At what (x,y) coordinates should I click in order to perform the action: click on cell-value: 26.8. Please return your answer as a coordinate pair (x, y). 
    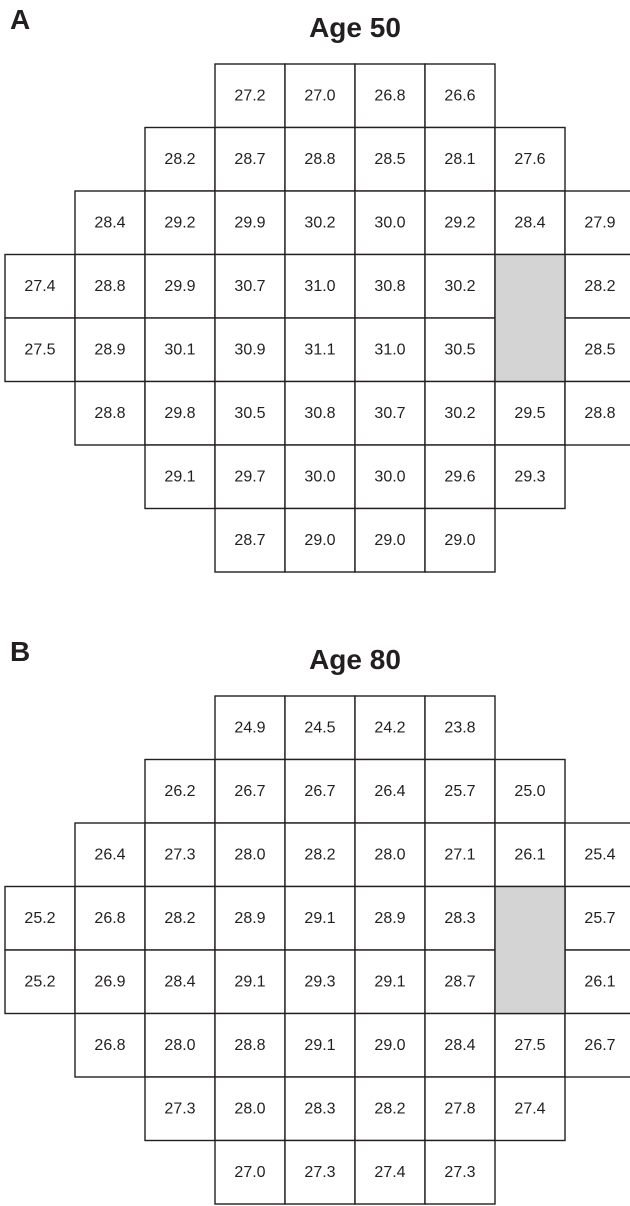
    Looking at the image, I should click on (109, 1045).